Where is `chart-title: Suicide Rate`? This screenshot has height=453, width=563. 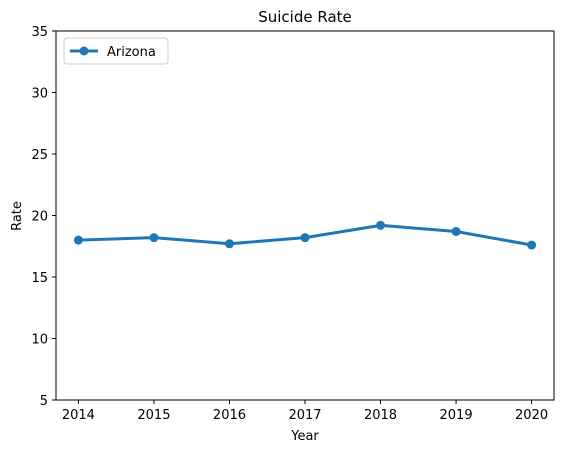 chart-title: Suicide Rate is located at coordinates (305, 17).